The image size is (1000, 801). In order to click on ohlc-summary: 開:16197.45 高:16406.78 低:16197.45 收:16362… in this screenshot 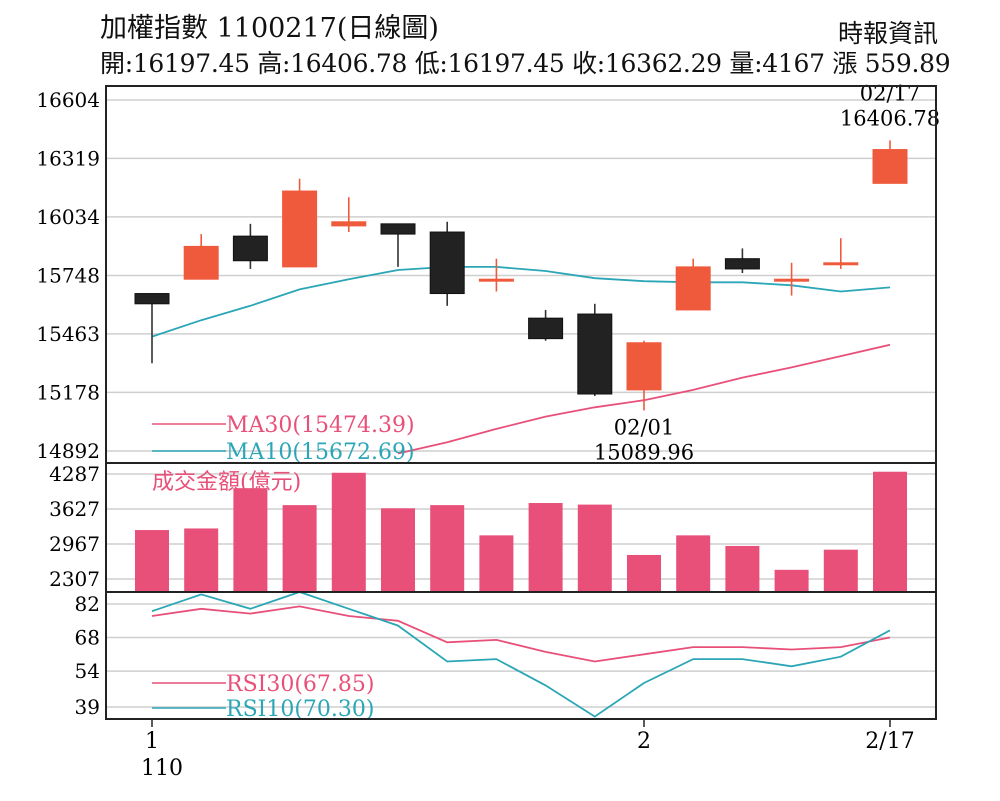, I will do `click(525, 63)`.